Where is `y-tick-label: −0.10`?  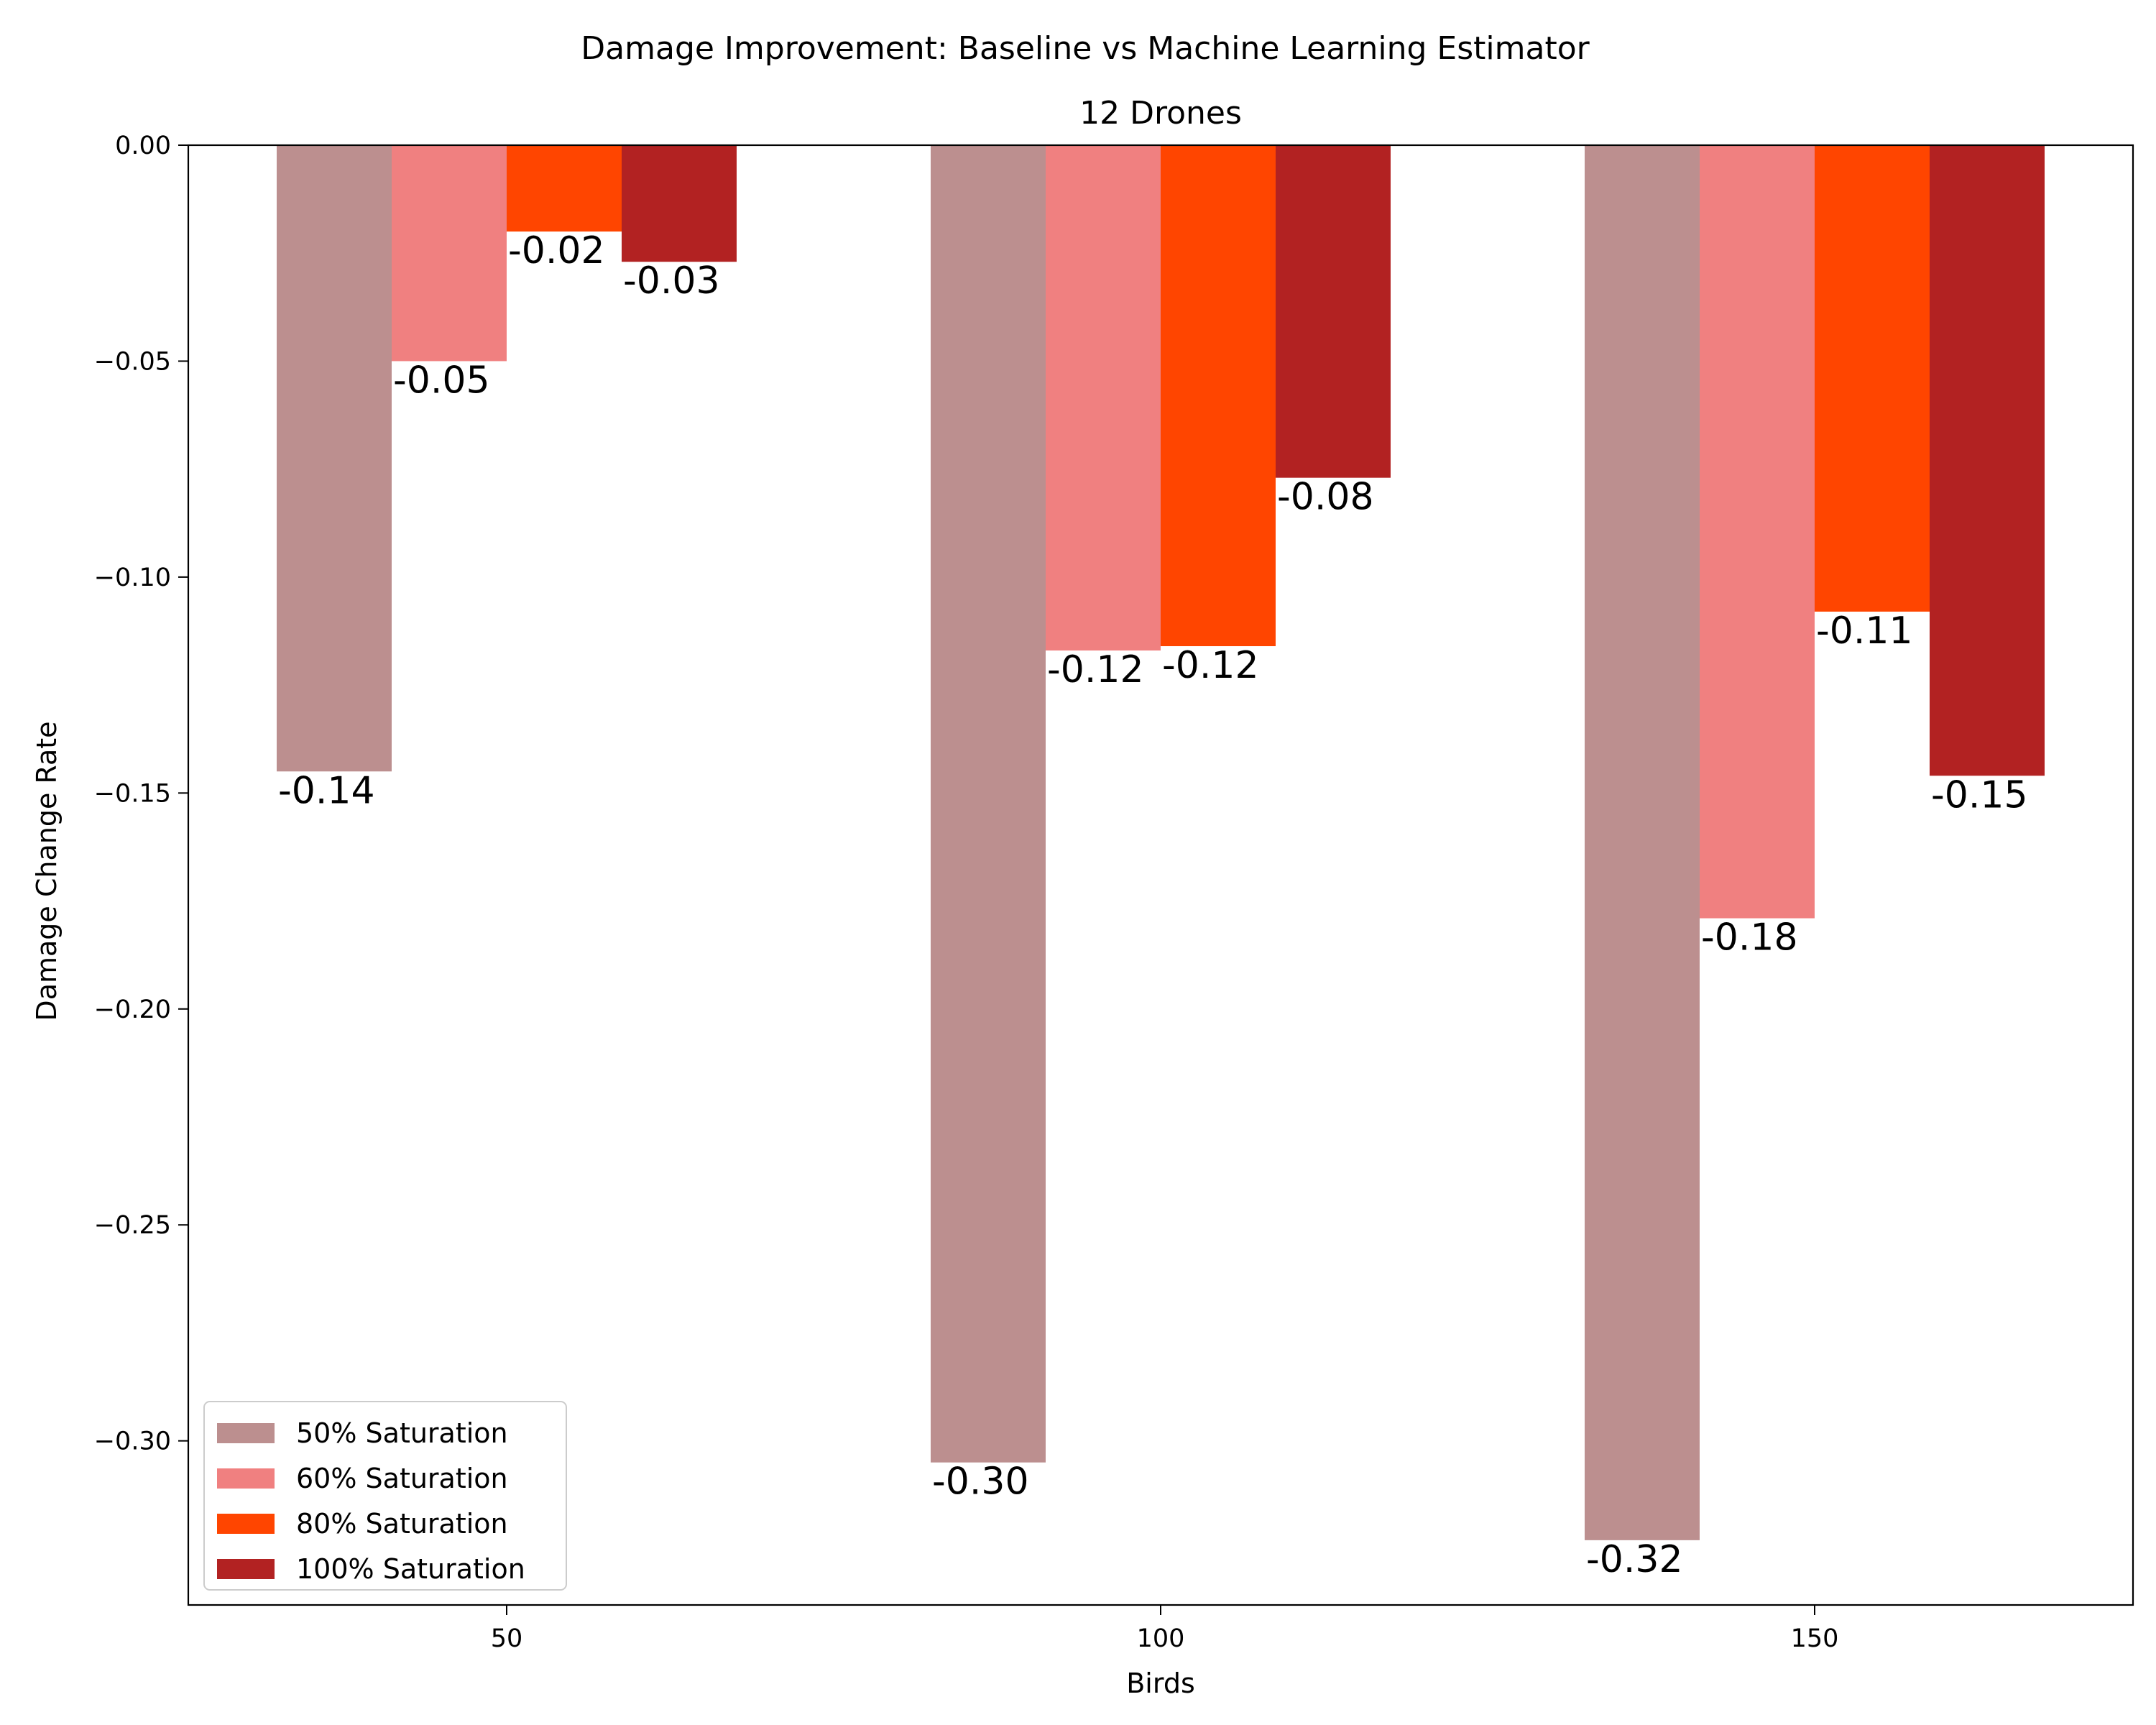 y-tick-label: −0.10 is located at coordinates (132, 578).